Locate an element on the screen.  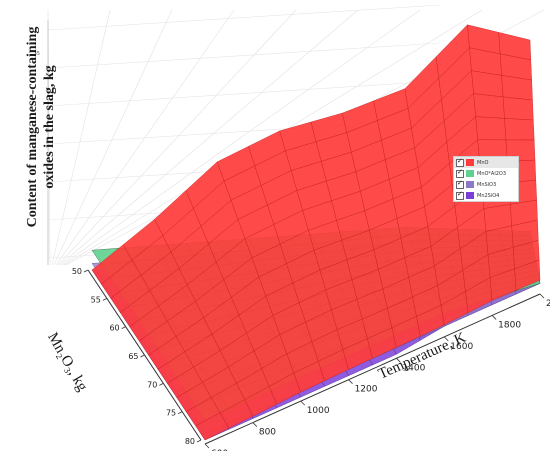
legend-label: MnSiO3 is located at coordinates (487, 184).